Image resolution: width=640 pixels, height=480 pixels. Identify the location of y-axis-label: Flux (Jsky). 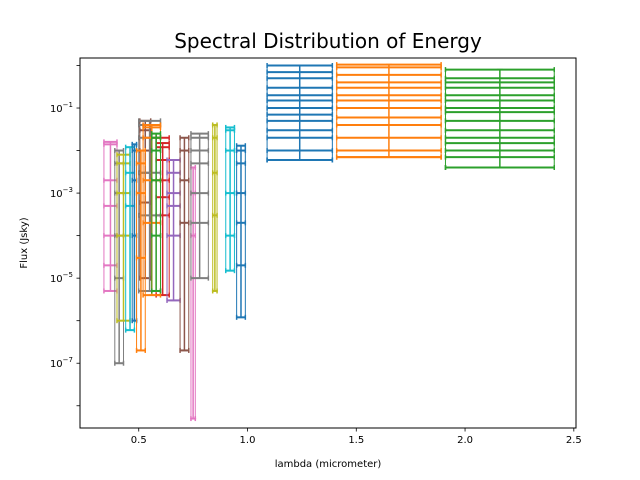
(24, 242).